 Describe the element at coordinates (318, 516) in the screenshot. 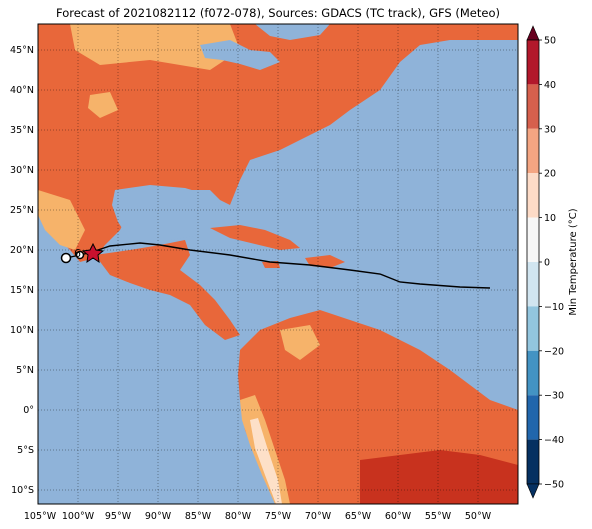

I see `lon-tick: 70°W` at that location.